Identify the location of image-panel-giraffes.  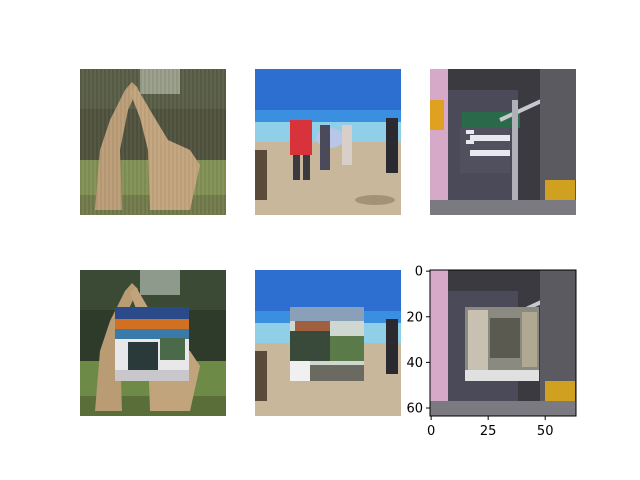
(153, 142).